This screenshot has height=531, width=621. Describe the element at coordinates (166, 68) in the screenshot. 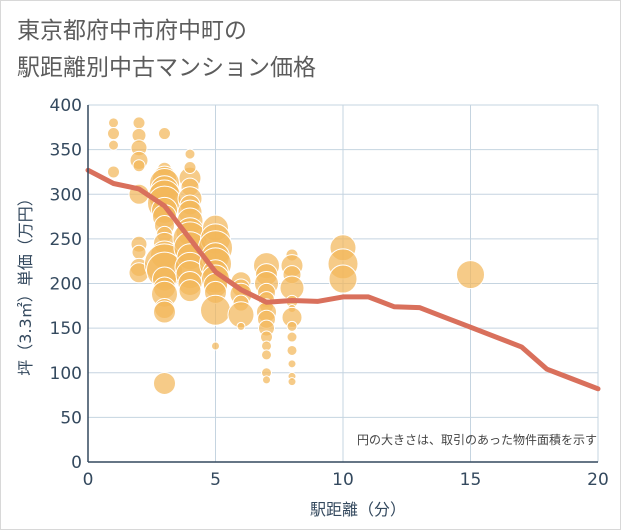

I see `chart-title-line-2: 駅距離別中古マンション価格` at that location.